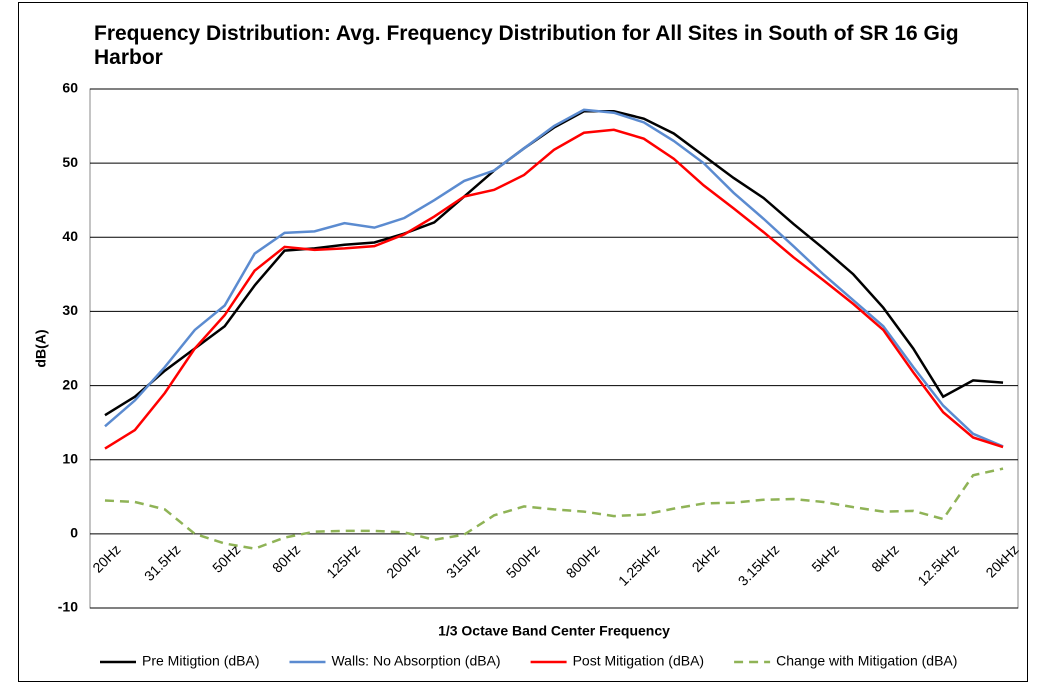 The width and height of the screenshot is (1038, 687). What do you see at coordinates (70, 236) in the screenshot?
I see `y-tick-label: 40` at bounding box center [70, 236].